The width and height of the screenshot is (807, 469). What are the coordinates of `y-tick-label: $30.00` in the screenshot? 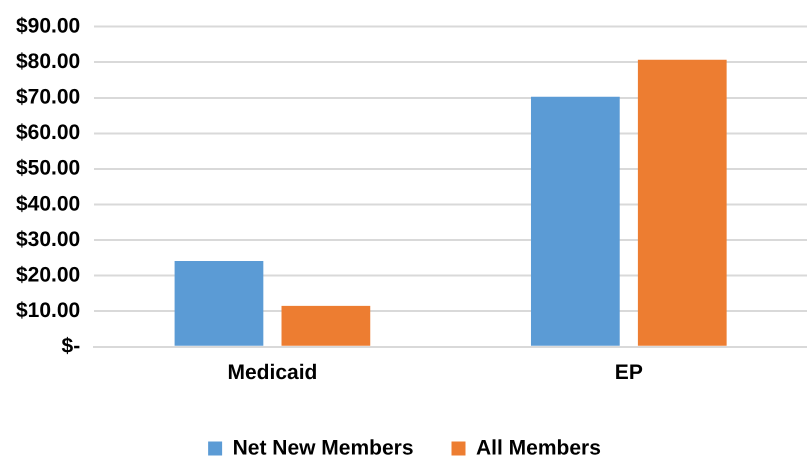 It's located at (48, 239).